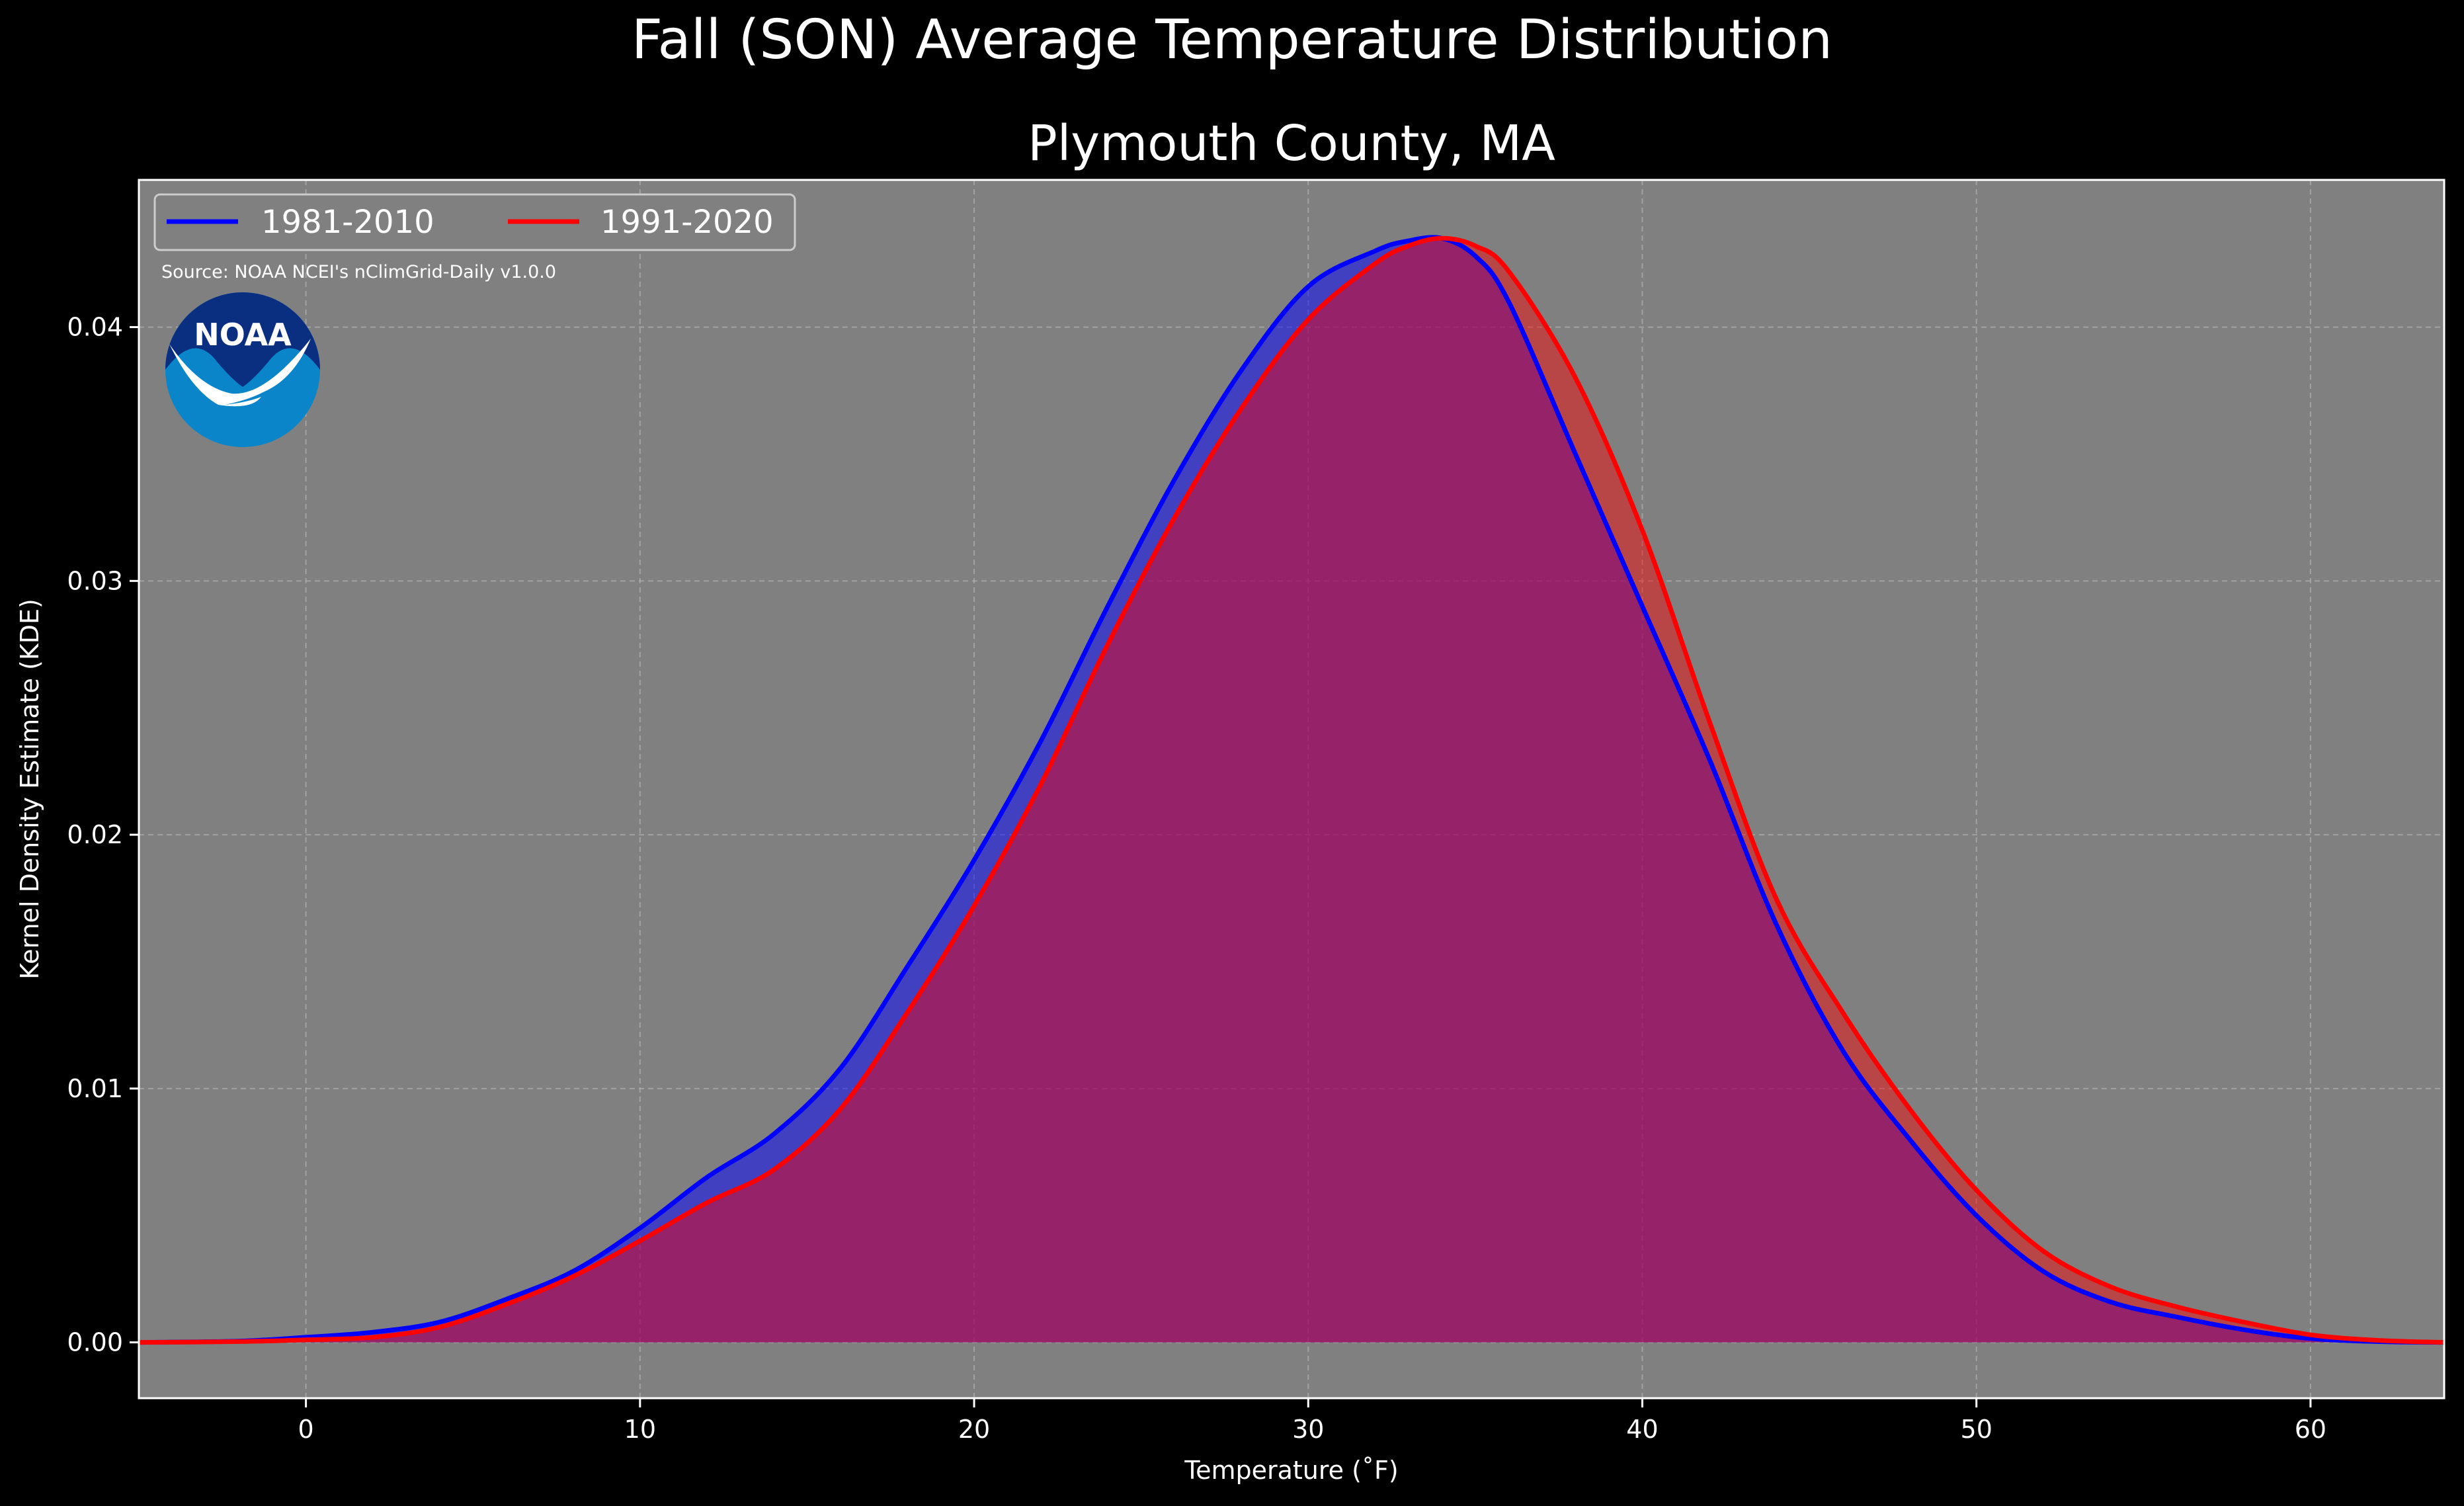 This screenshot has width=2464, height=1506. I want to click on legend-label-1991-2020: 1991-2020, so click(687, 222).